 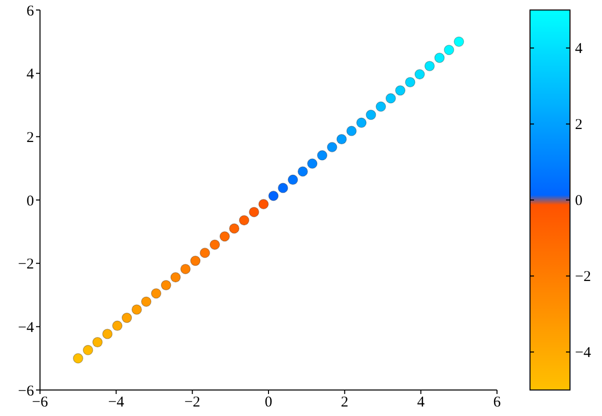 I want to click on y-tick-label: −2, so click(x=26, y=264).